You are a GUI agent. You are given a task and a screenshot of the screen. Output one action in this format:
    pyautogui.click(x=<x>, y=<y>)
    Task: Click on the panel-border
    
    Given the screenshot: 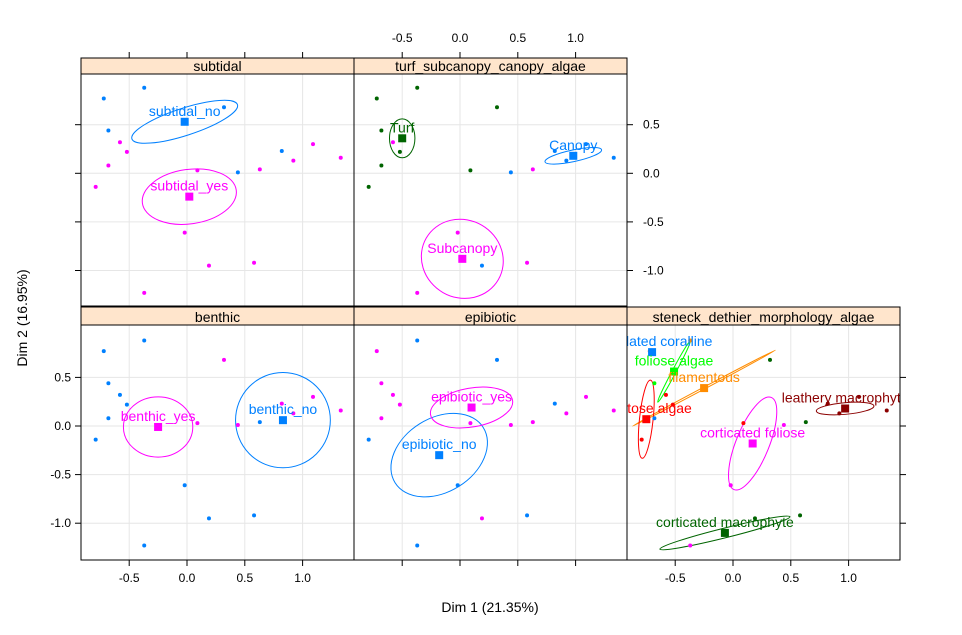 What is the action you would take?
    pyautogui.click(x=763, y=442)
    